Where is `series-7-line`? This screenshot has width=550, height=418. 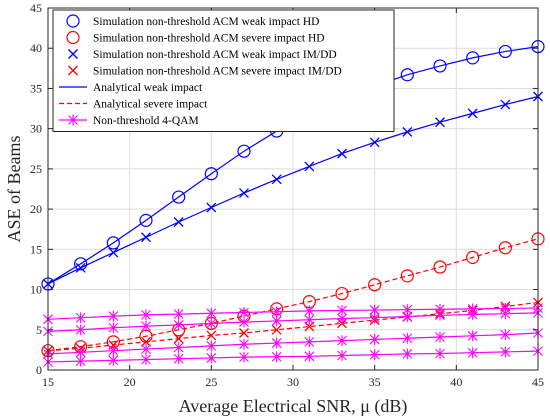
series-7-line is located at coordinates (293, 343).